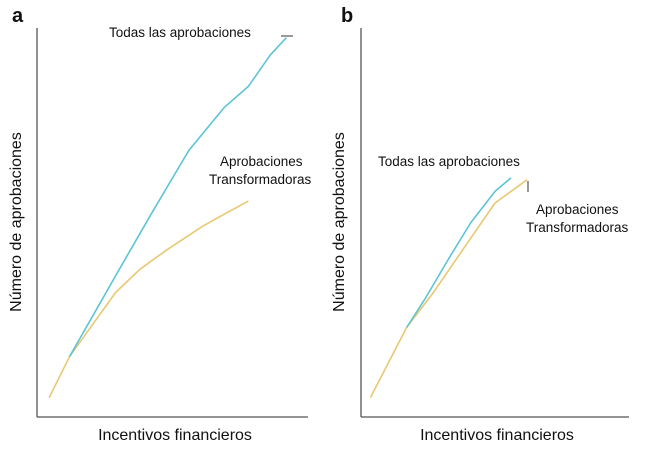 The width and height of the screenshot is (651, 450). What do you see at coordinates (458, 252) in the screenshot?
I see `panel-b-series-line-all-approvals` at bounding box center [458, 252].